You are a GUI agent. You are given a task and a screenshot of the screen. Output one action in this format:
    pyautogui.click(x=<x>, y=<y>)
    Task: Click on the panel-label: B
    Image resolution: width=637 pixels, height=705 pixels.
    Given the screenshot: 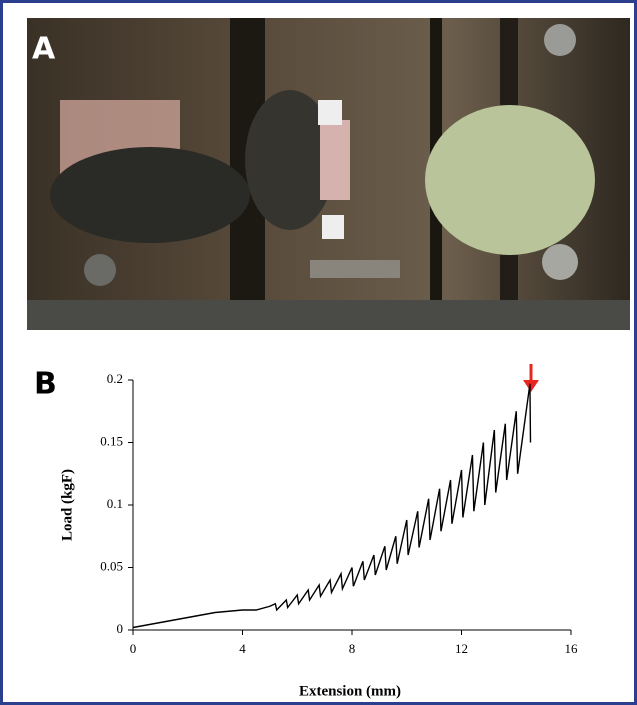 What is the action you would take?
    pyautogui.click(x=45, y=384)
    